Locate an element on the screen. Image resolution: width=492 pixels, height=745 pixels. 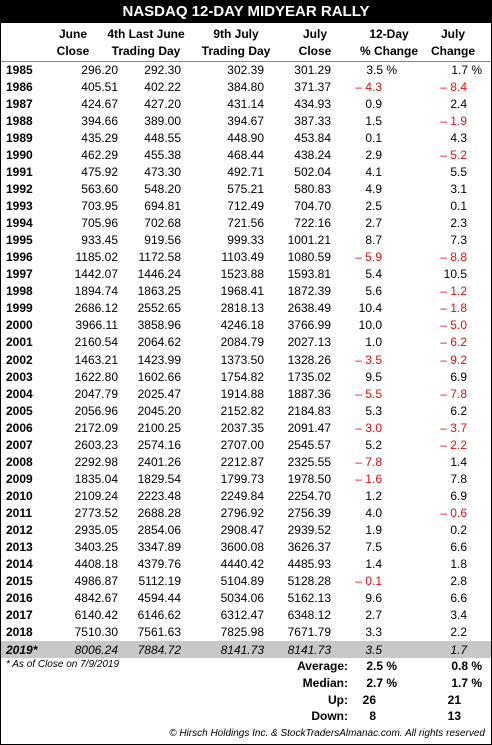
year: 2007 is located at coordinates (19, 444).